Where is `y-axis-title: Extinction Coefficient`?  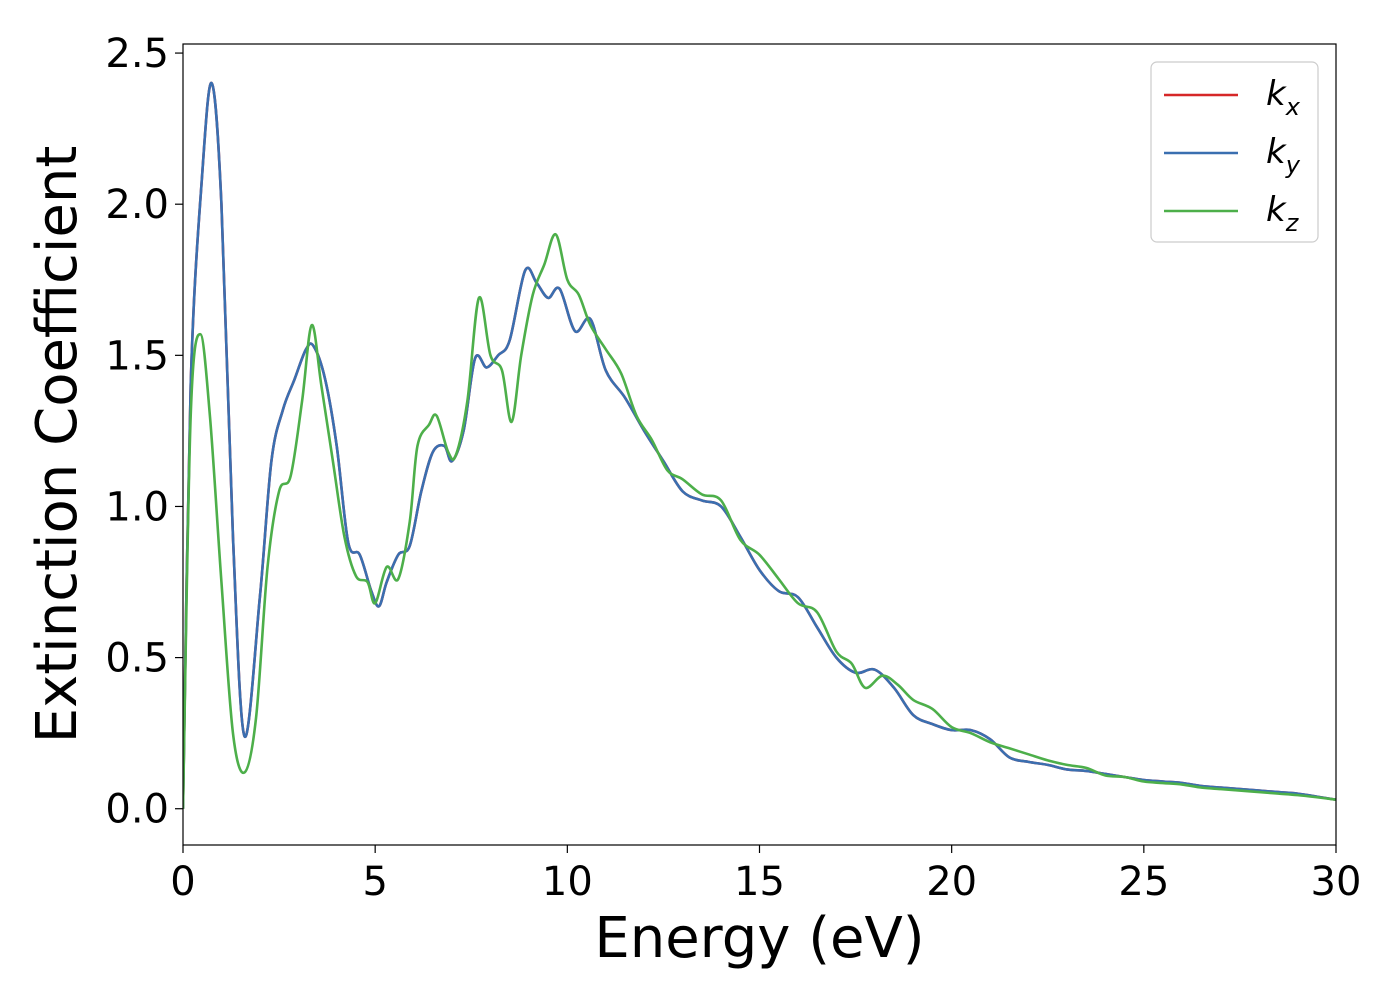 y-axis-title: Extinction Coefficient is located at coordinates (57, 445).